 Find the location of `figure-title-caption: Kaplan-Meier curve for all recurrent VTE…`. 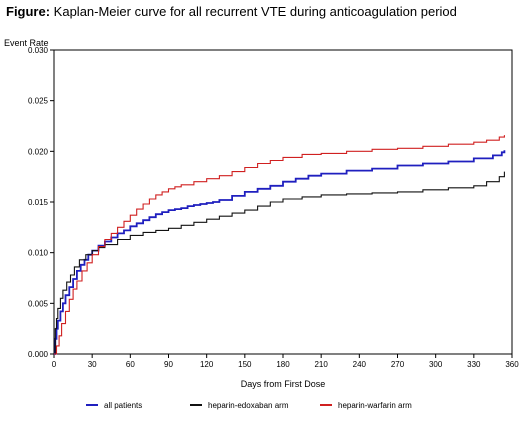

figure-title-caption: Kaplan-Meier curve for all recurrent VTE… is located at coordinates (253, 11).